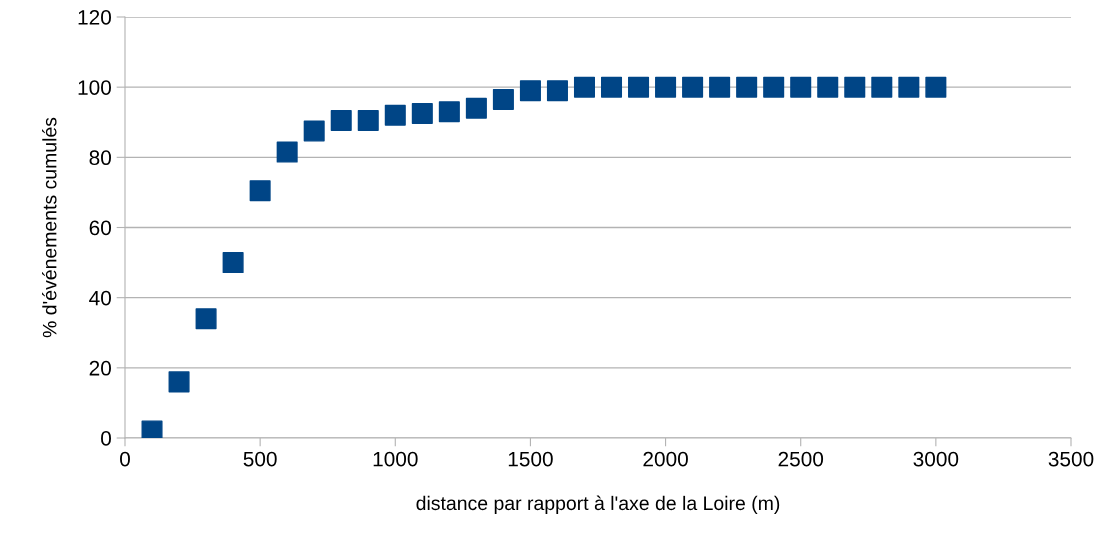 The width and height of the screenshot is (1105, 533). I want to click on y-tick-label: 100, so click(94, 87).